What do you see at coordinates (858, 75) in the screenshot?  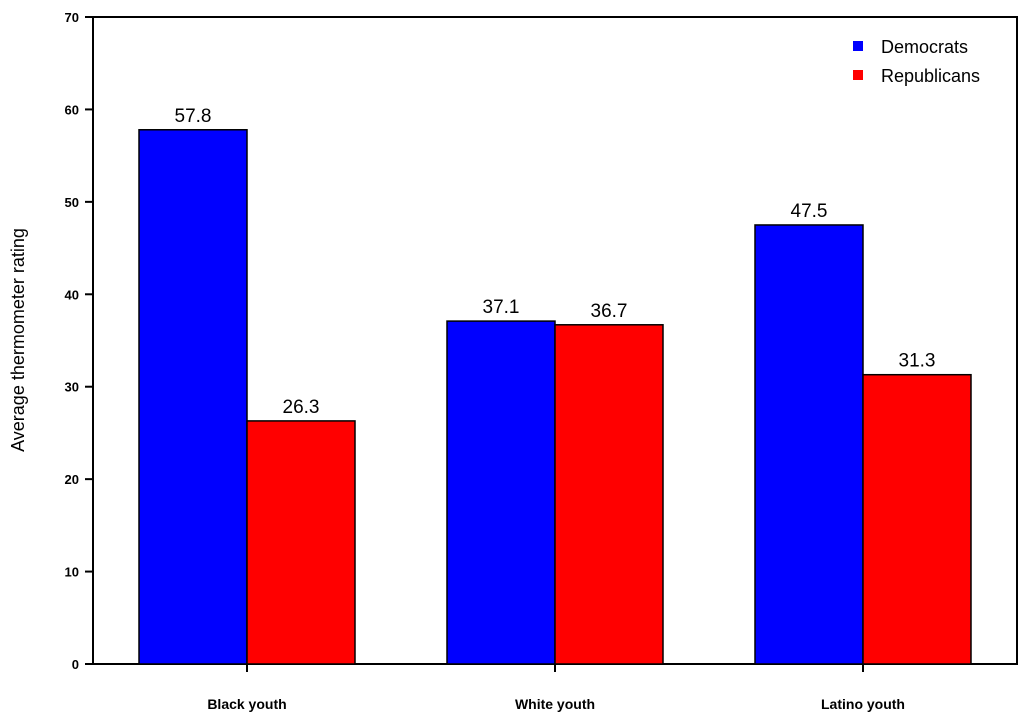 I see `legend-swatch-republicans` at bounding box center [858, 75].